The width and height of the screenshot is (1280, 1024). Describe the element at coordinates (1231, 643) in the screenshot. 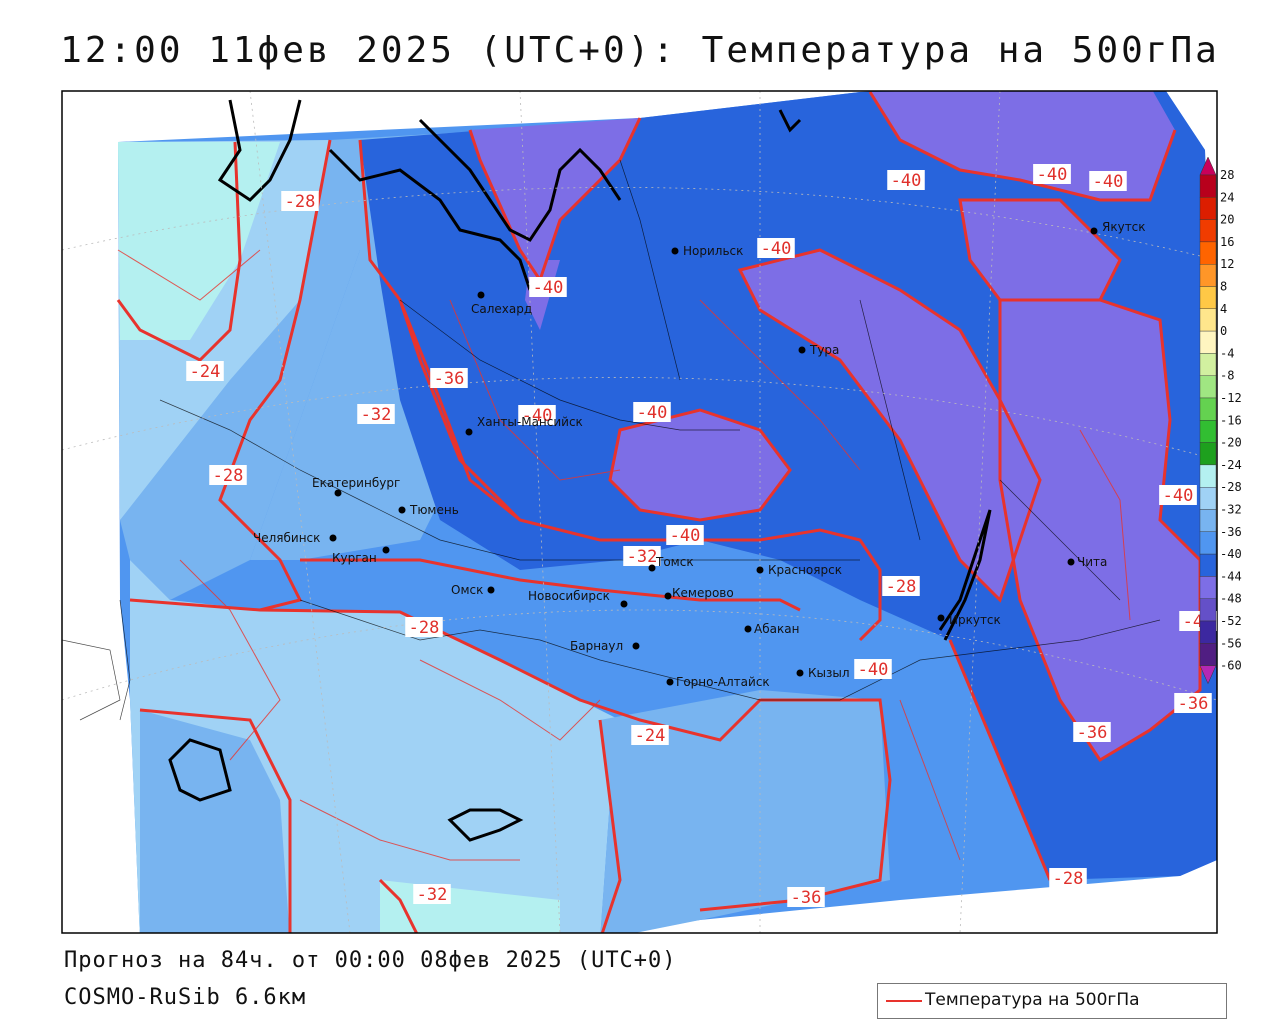

I see `colorbar-tick-label: -56` at that location.